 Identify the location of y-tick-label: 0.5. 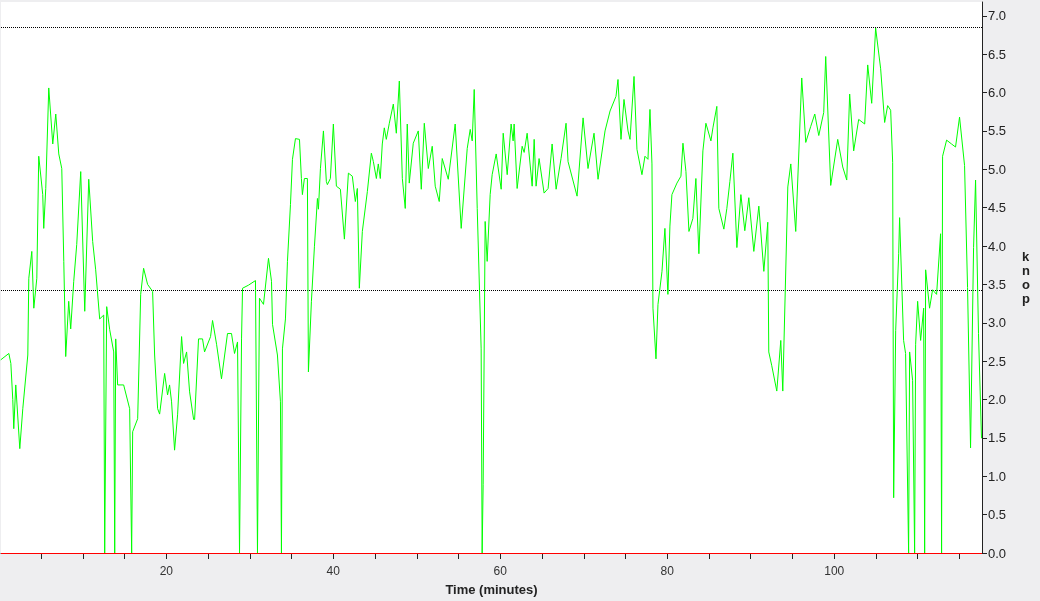
(997, 515).